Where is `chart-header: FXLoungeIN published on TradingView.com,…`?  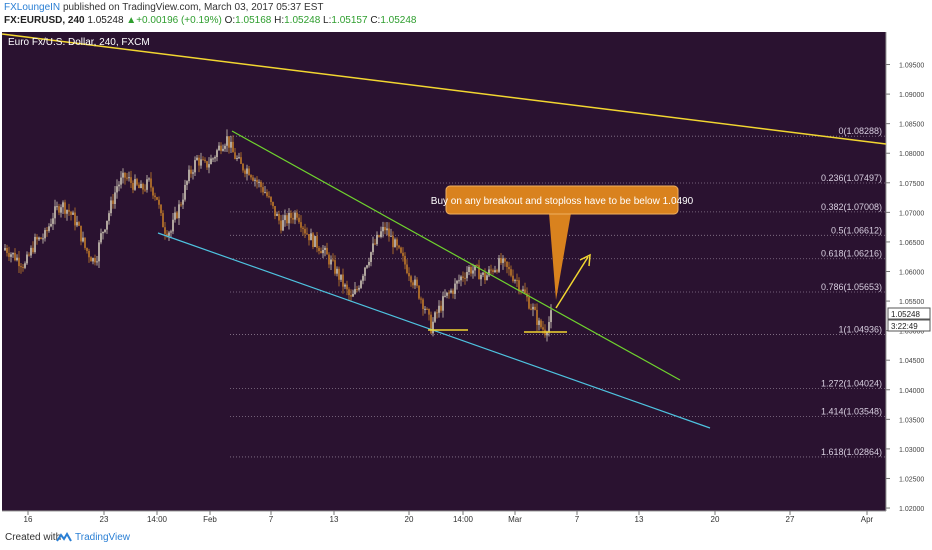 chart-header: FXLoungeIN published on TradingView.com,… is located at coordinates (466, 15).